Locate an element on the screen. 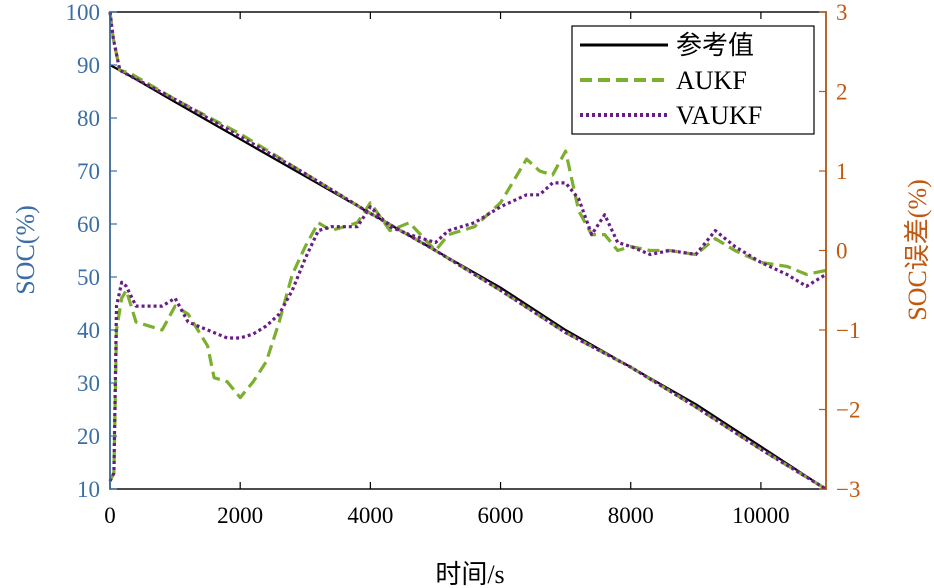 The image size is (934, 588). y-right-tick-label: 0 is located at coordinates (842, 251).